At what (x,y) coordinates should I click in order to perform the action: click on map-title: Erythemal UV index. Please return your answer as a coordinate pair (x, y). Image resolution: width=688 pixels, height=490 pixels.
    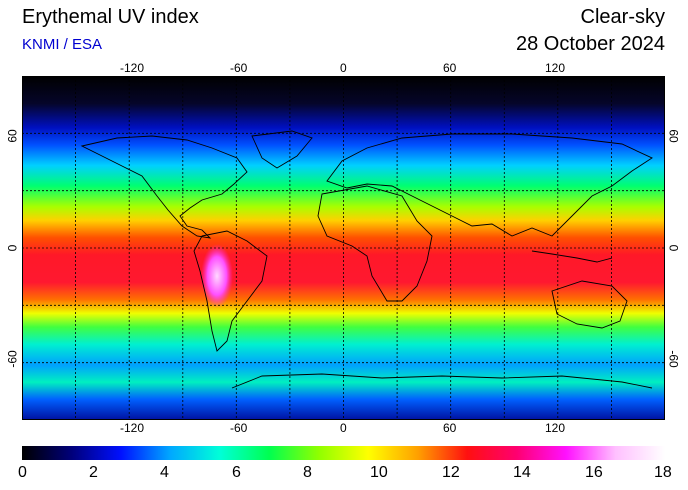
    Looking at the image, I should click on (110, 17).